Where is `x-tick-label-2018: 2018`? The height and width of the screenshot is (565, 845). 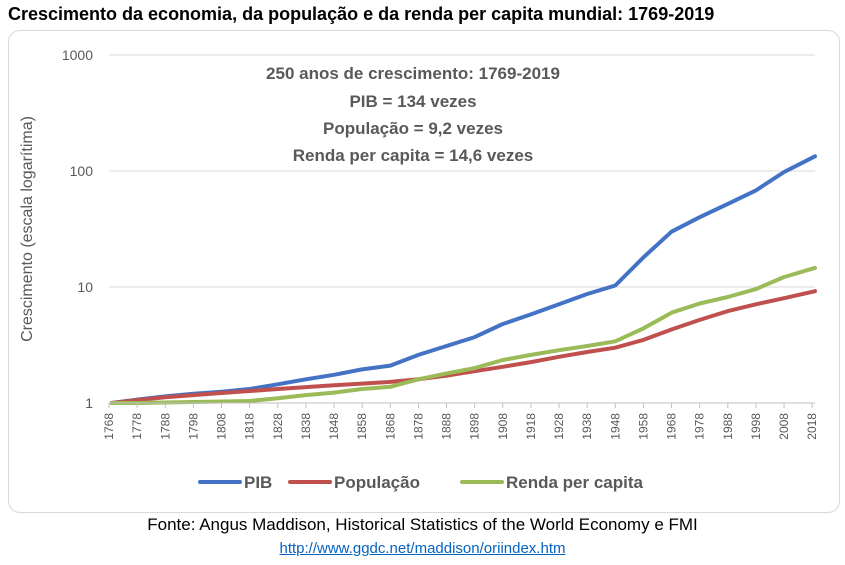
x-tick-label-2018: 2018 is located at coordinates (812, 426).